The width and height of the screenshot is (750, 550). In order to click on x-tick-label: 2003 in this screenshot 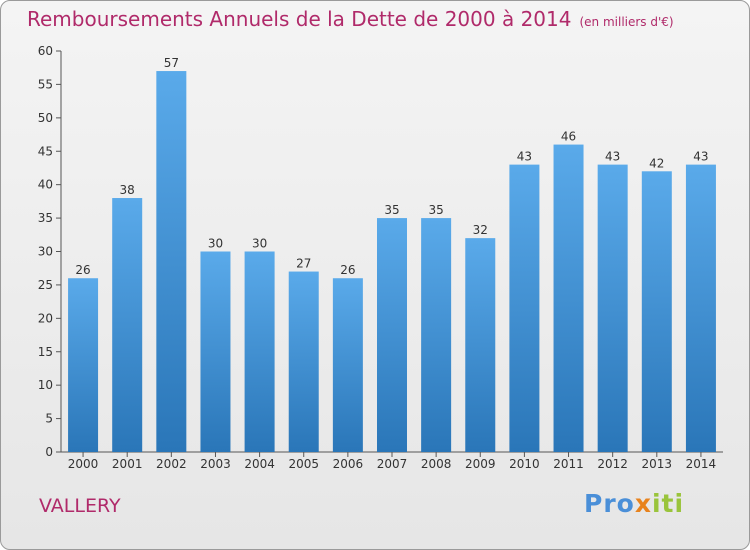, I will do `click(215, 464)`.